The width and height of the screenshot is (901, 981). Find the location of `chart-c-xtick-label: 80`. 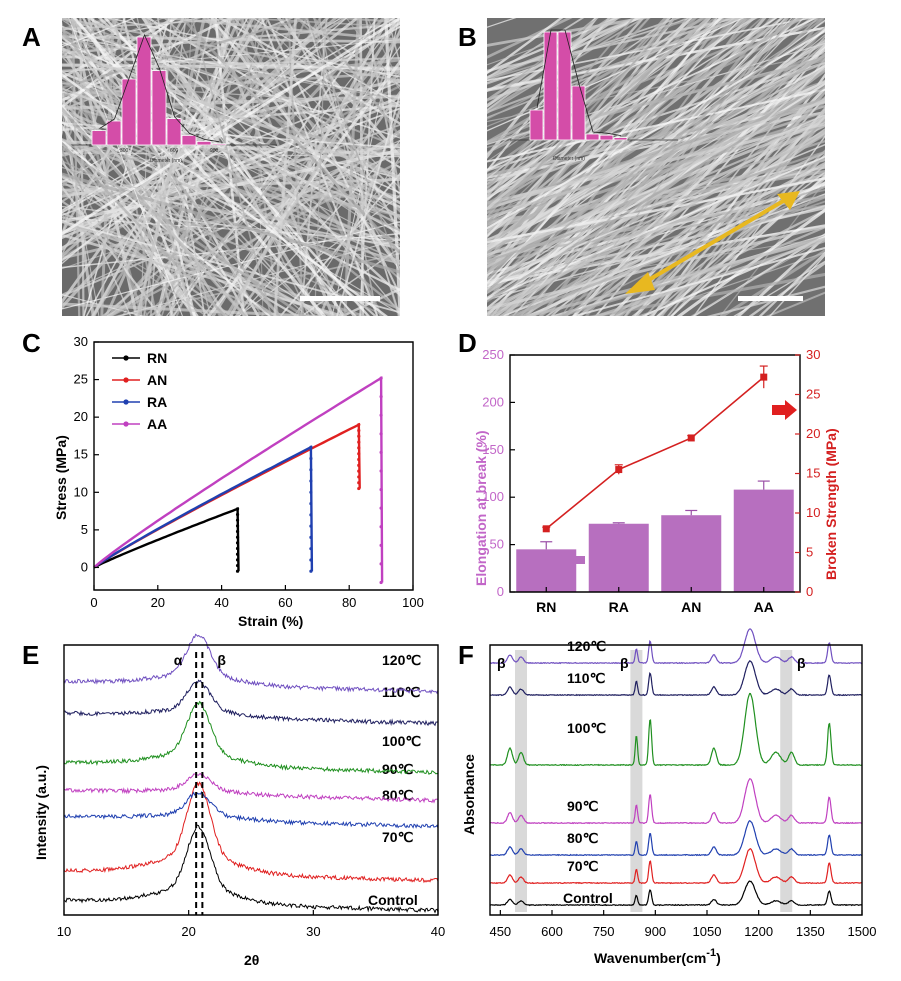

chart-c-xtick-label: 80 is located at coordinates (349, 602).